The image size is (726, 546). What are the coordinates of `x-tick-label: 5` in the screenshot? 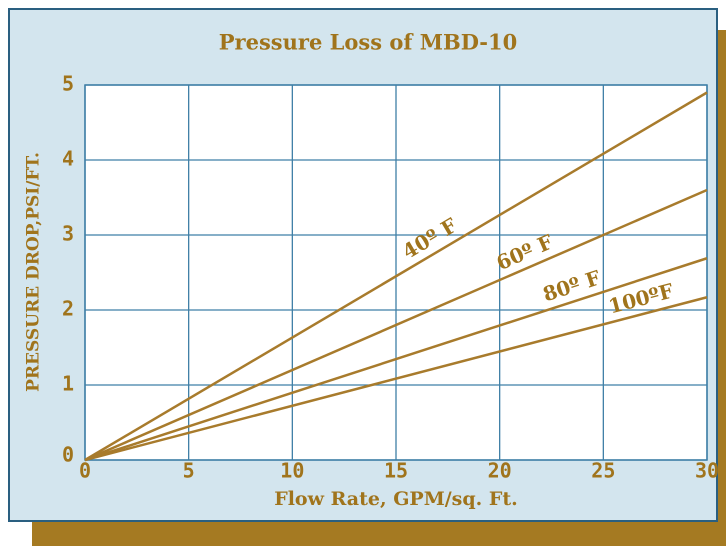 It's located at (189, 471).